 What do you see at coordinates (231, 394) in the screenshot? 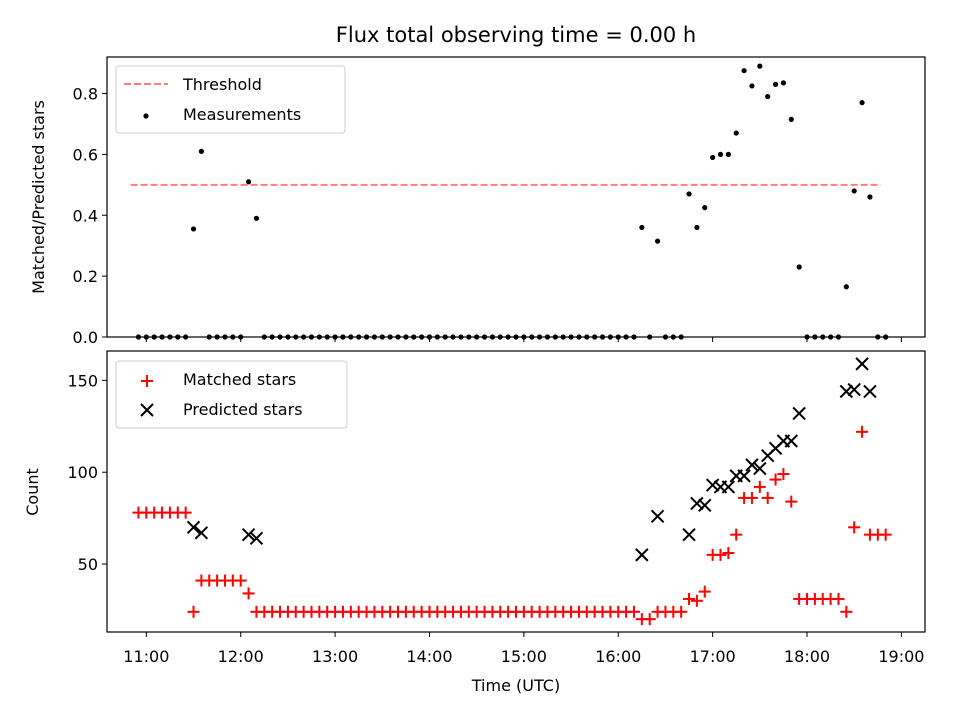
I see `bottom-legend-box` at bounding box center [231, 394].